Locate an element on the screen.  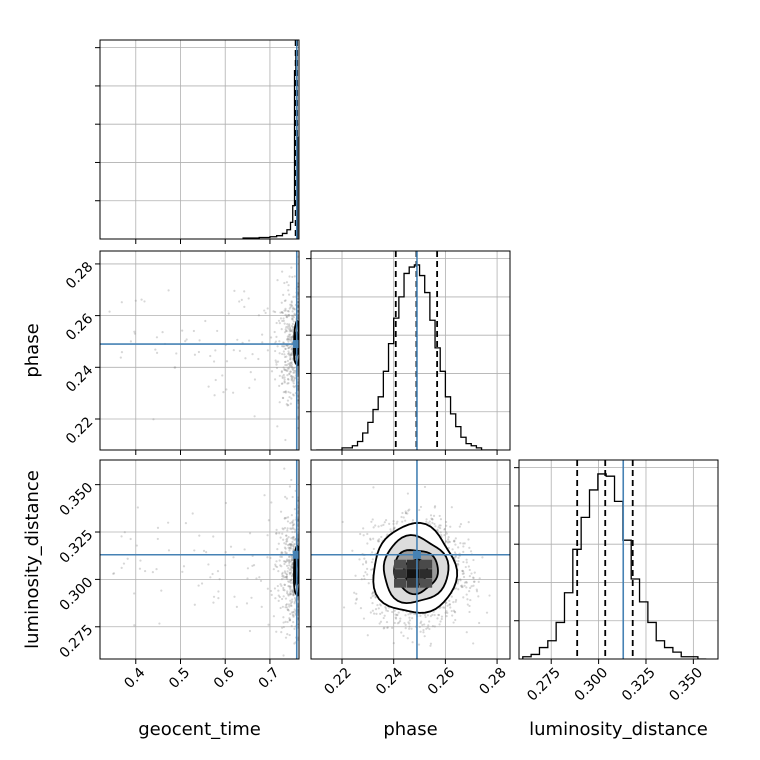
x-axis-label-phase: phase is located at coordinates (410, 729).